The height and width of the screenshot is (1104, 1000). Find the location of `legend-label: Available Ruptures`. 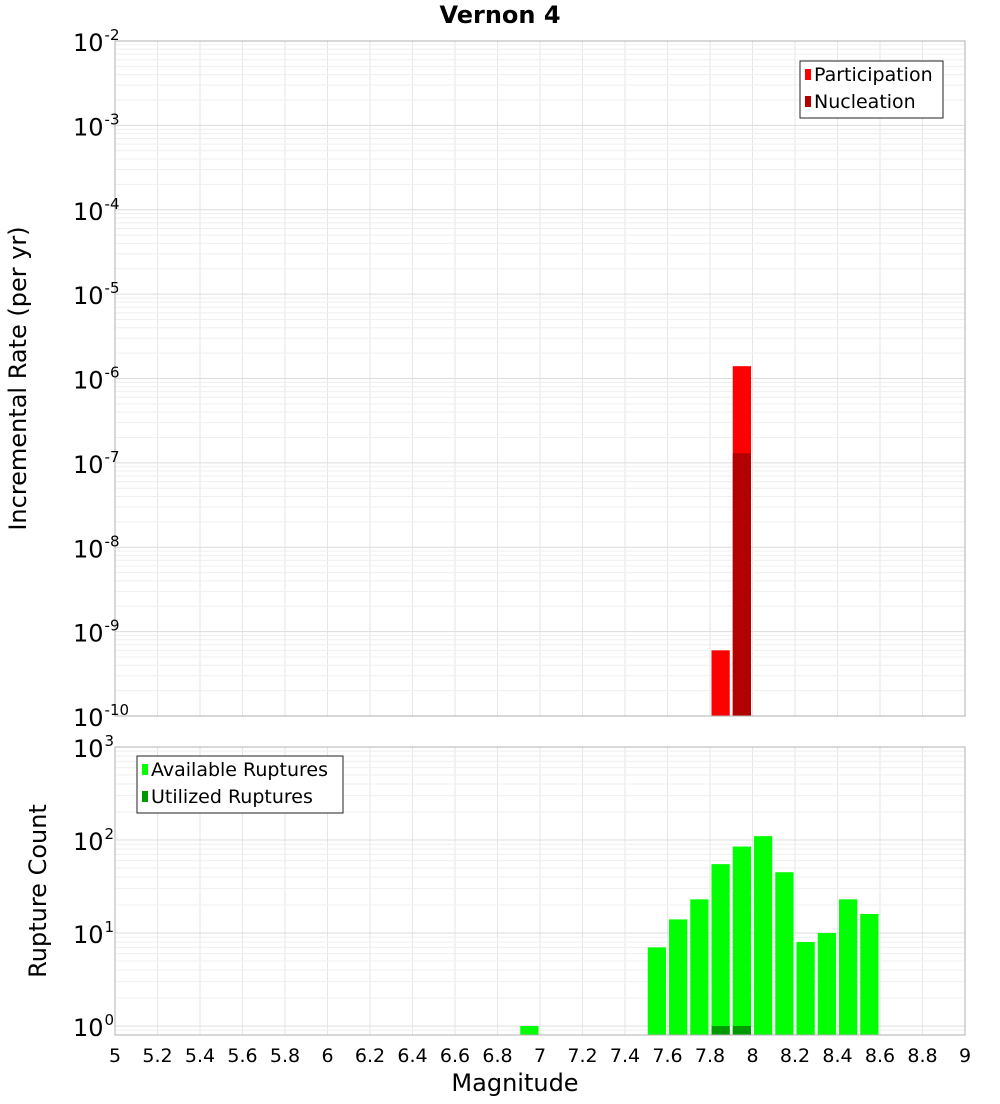

legend-label: Available Ruptures is located at coordinates (239, 770).